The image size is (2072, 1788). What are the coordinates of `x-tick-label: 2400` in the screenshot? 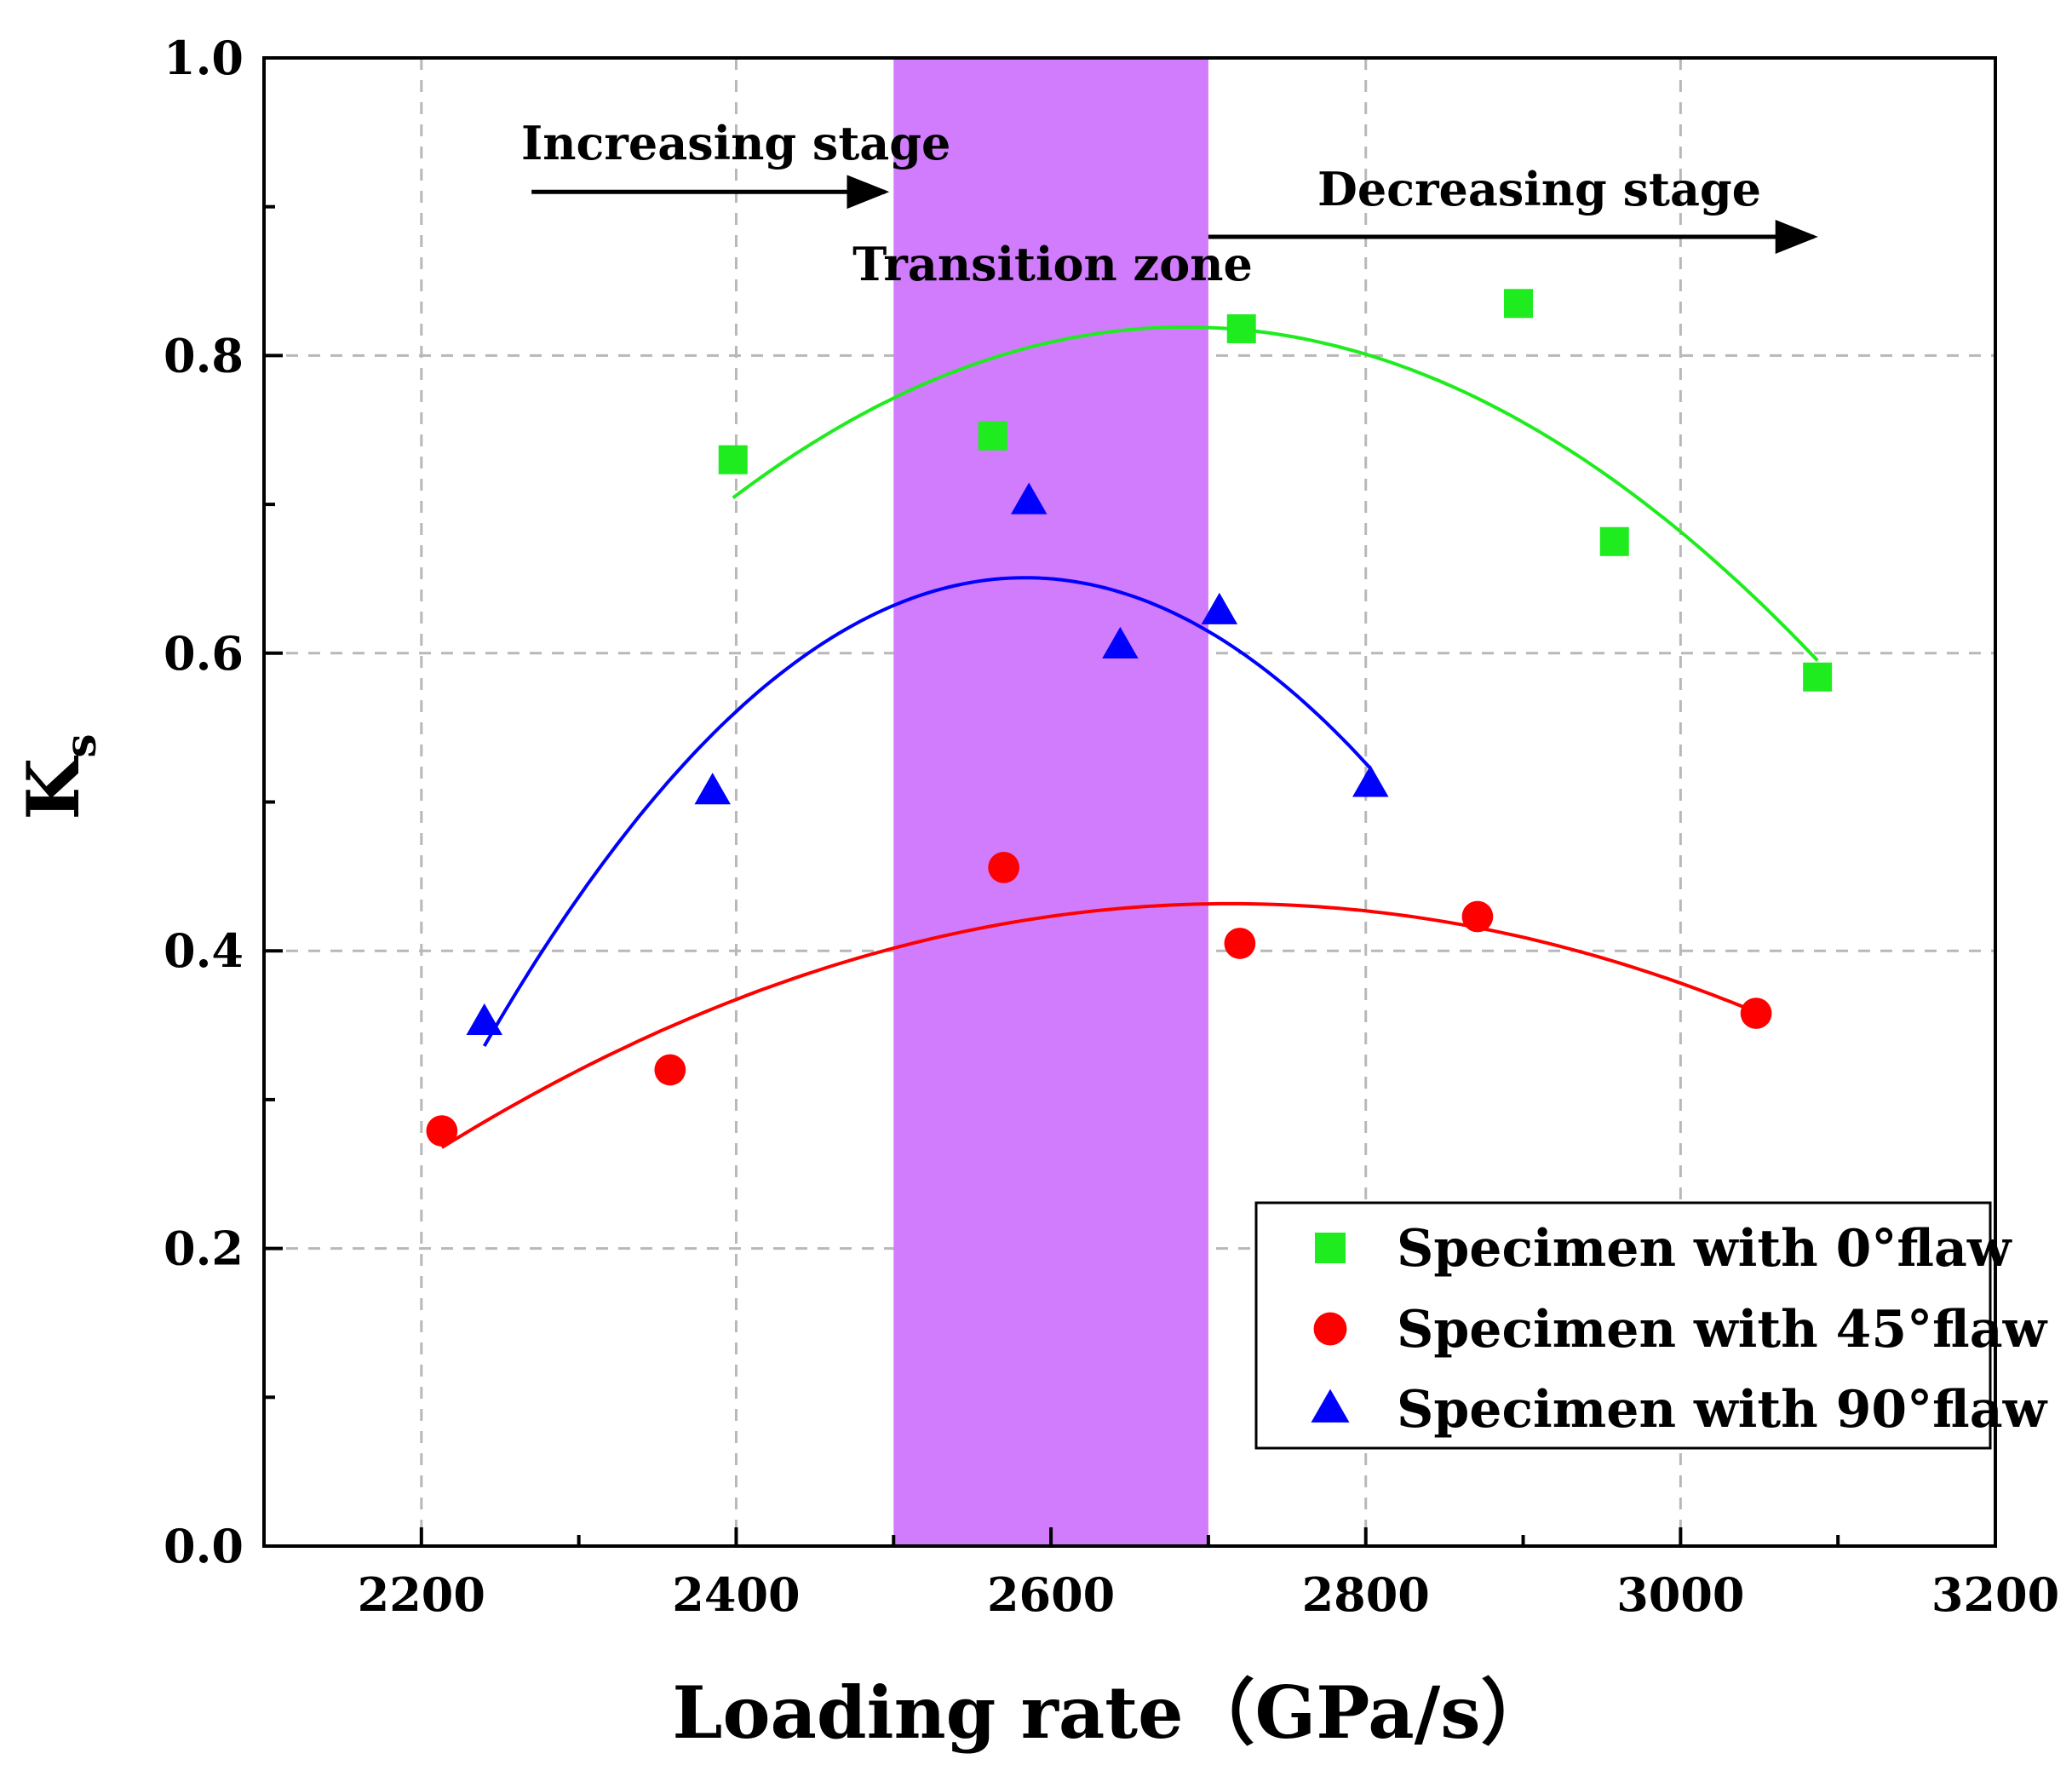 It's located at (736, 1594).